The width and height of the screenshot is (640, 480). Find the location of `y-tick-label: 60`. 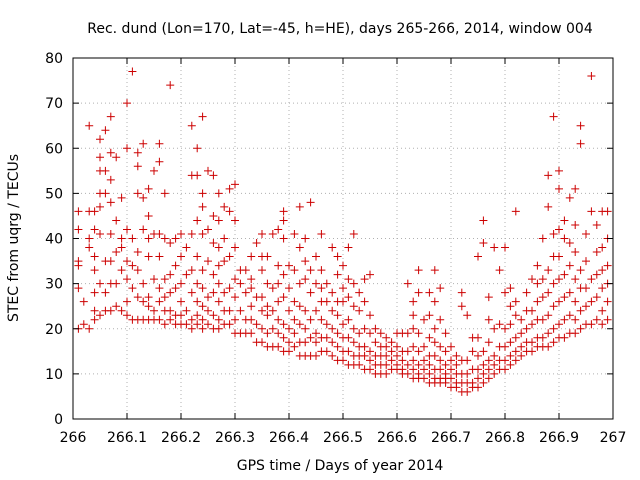

y-tick-label: 60 is located at coordinates (54, 149).